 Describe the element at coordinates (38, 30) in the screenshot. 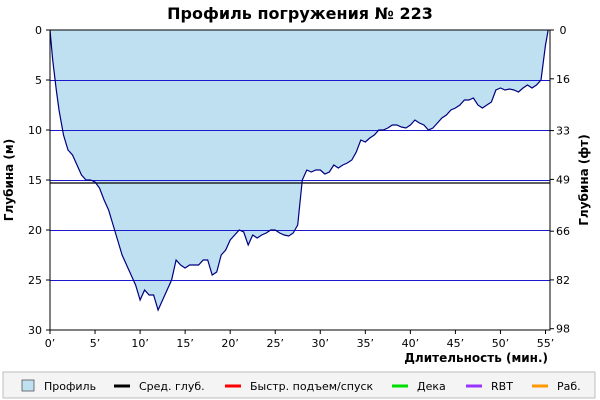

I see `y-left-tick-label: 0` at that location.